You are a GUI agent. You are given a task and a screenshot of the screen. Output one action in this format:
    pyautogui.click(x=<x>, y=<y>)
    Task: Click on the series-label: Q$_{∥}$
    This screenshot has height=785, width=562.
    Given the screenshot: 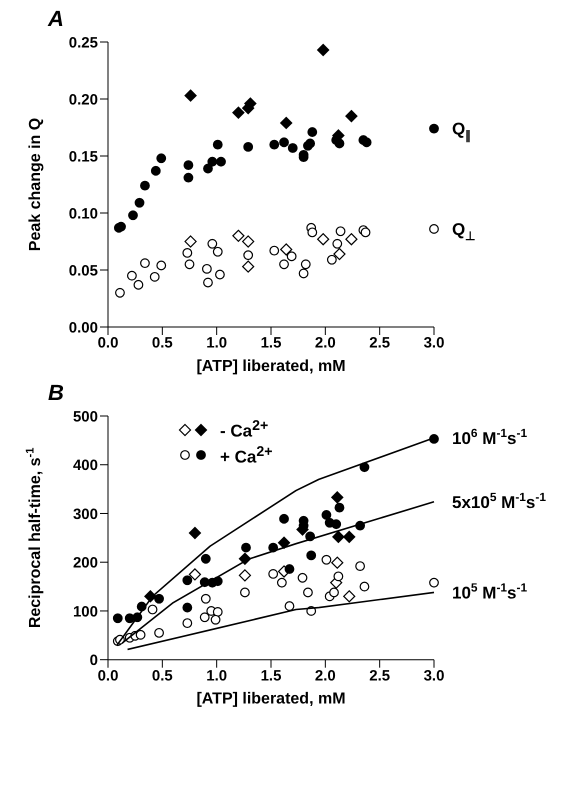 What is the action you would take?
    pyautogui.click(x=462, y=131)
    